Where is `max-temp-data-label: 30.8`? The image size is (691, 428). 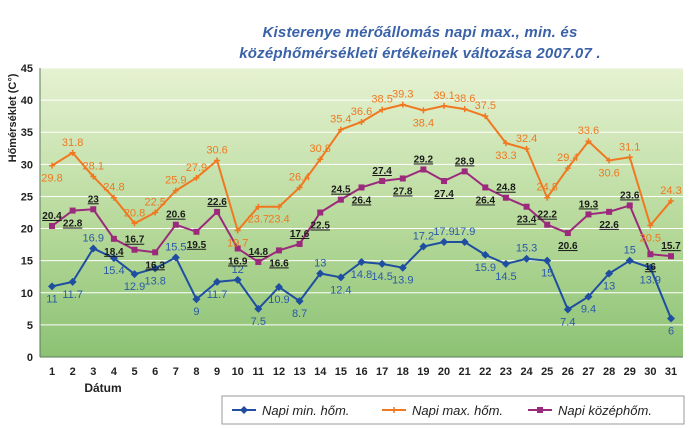 max-temp-data-label: 30.8 is located at coordinates (320, 149).